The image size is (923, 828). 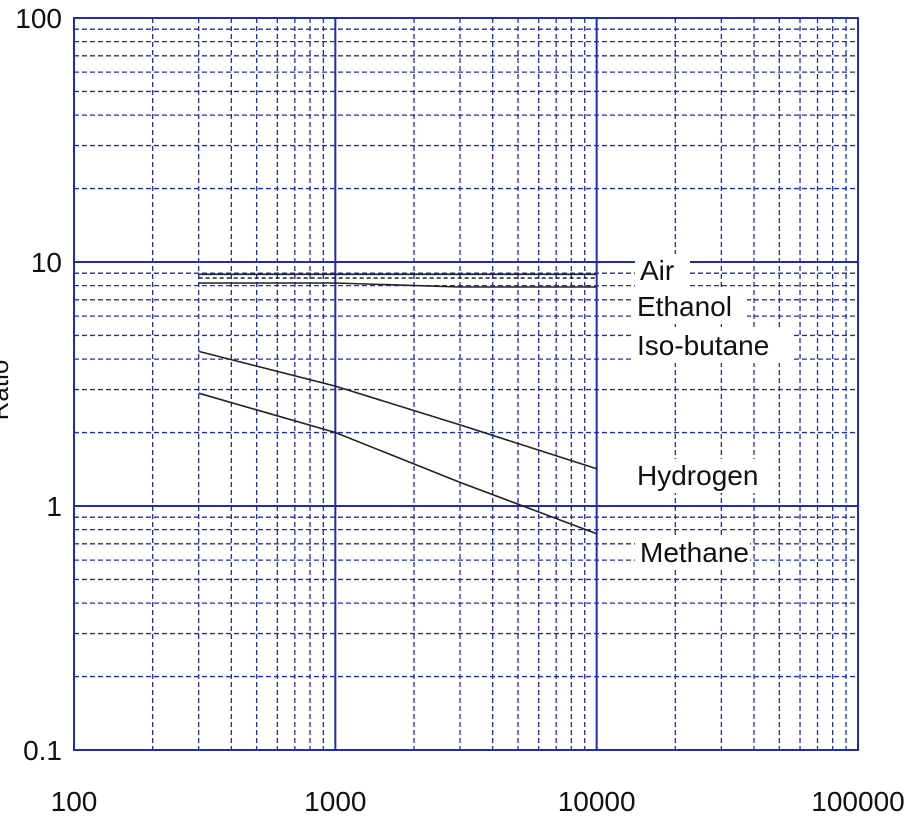 What do you see at coordinates (42, 750) in the screenshot?
I see `y-tick-label: 0.1` at bounding box center [42, 750].